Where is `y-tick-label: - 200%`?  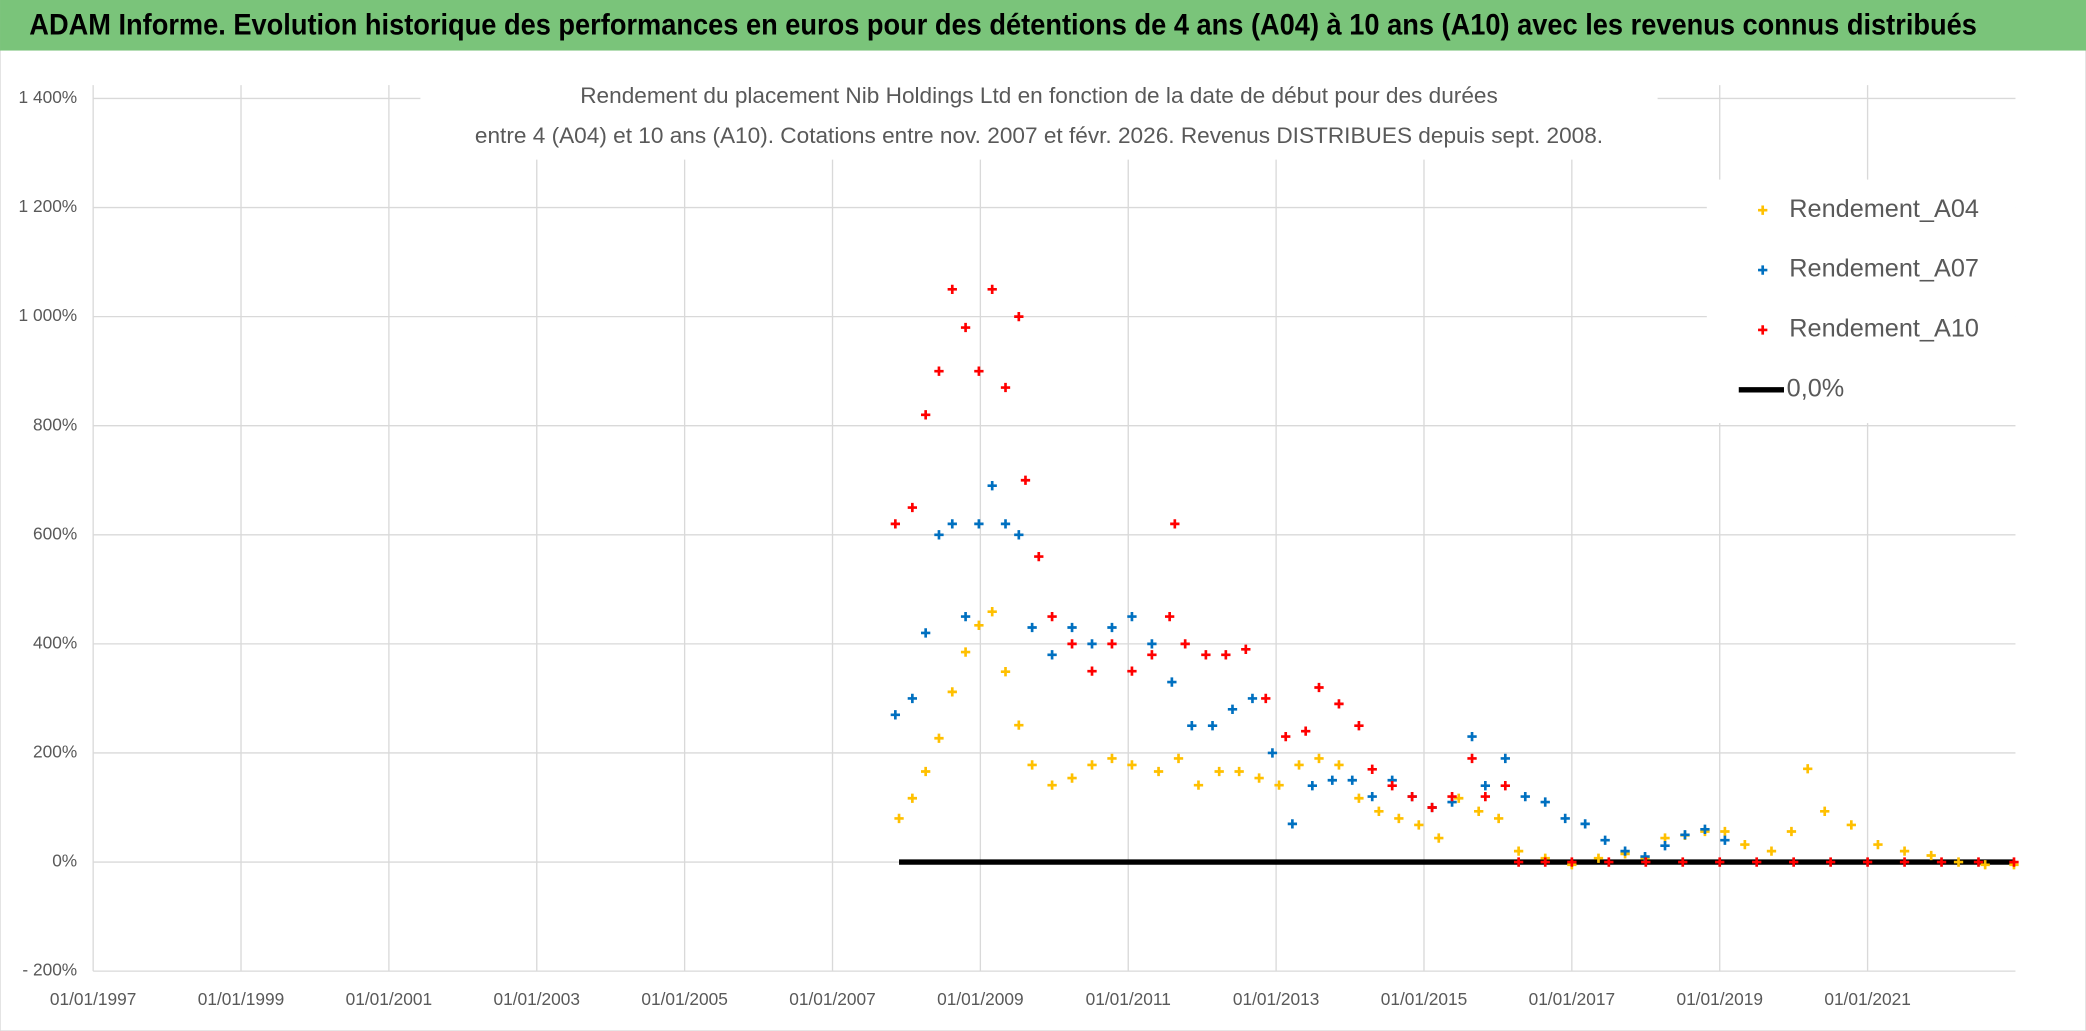
y-tick-label: - 200% is located at coordinates (49, 970).